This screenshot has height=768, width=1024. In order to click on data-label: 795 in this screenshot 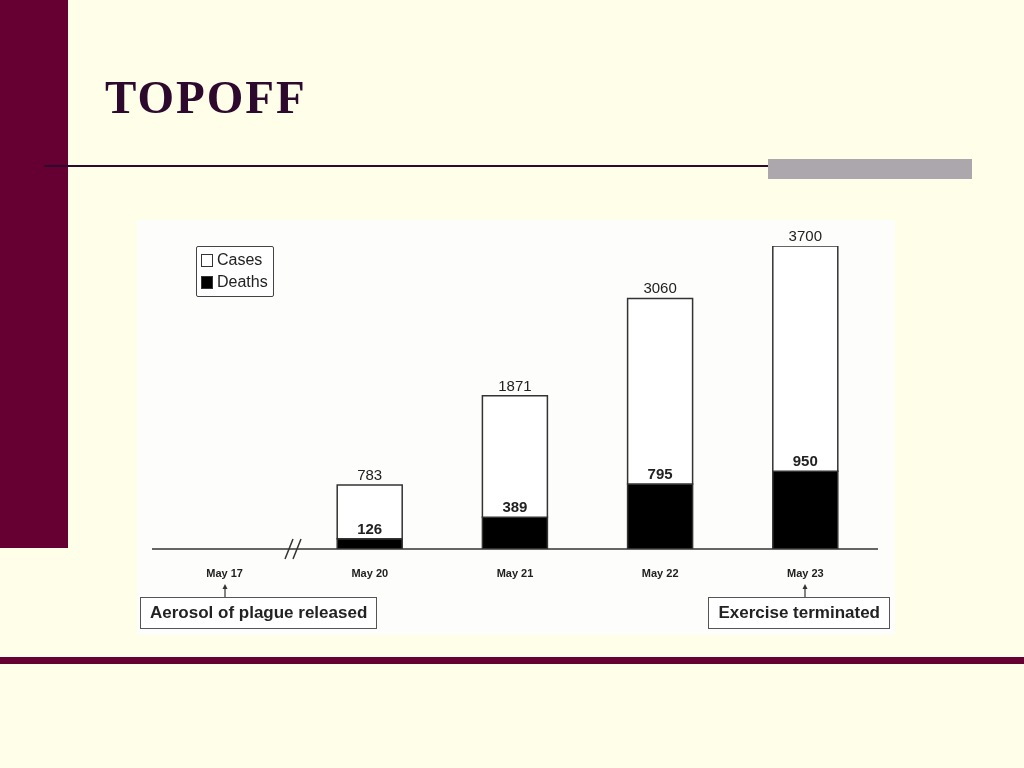, I will do `click(660, 473)`.